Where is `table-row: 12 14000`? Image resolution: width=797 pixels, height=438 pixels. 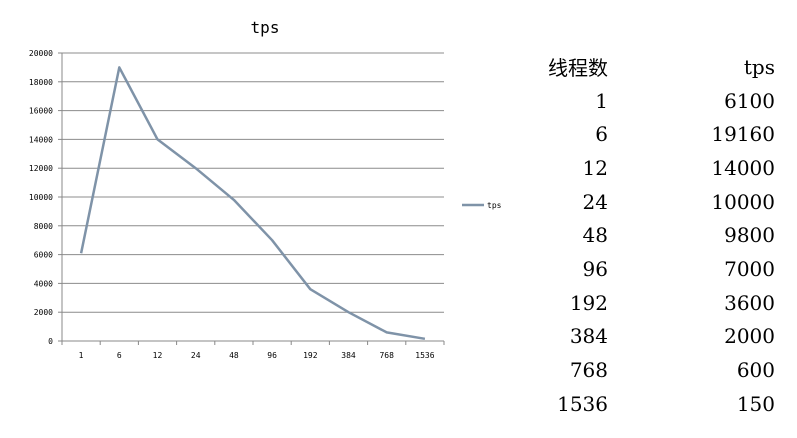 table-row: 12 14000 is located at coordinates (652, 168).